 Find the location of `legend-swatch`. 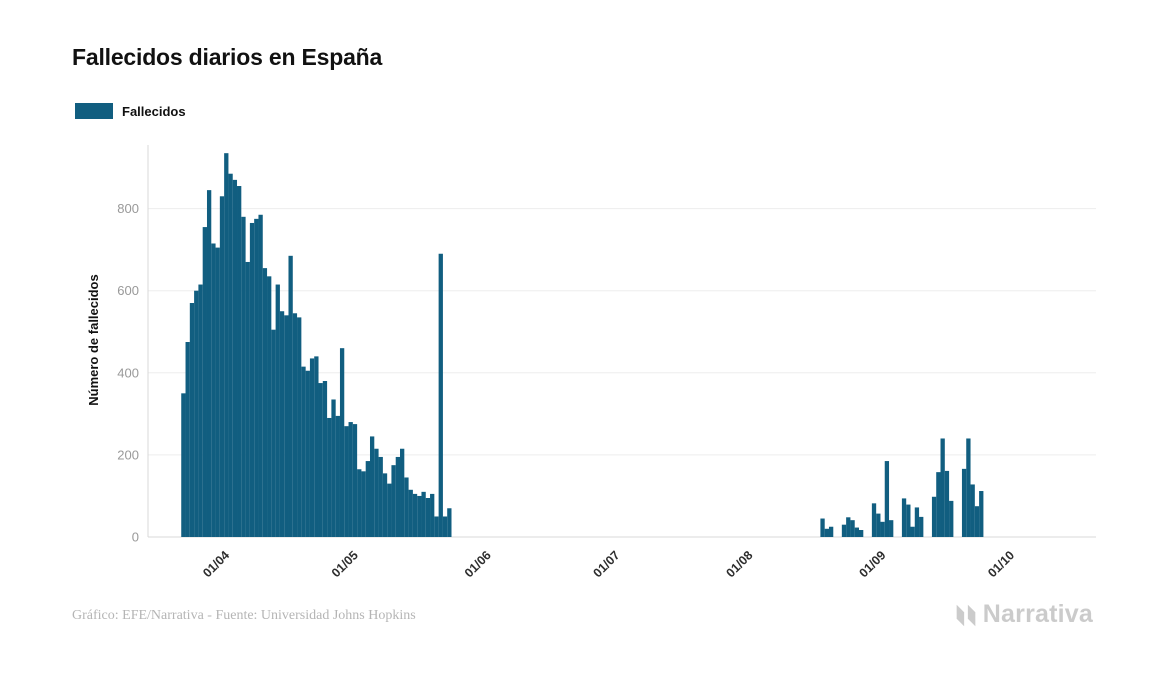

legend-swatch is located at coordinates (94, 111).